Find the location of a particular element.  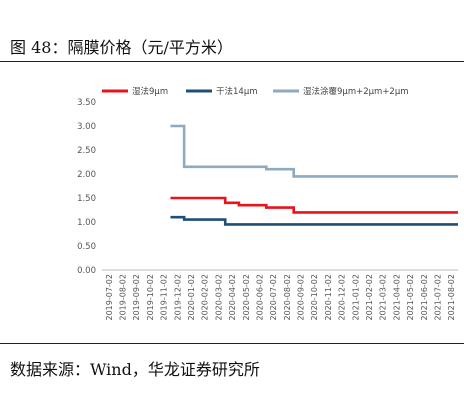

x-tick-label: 2021-05-02 is located at coordinates (410, 297).